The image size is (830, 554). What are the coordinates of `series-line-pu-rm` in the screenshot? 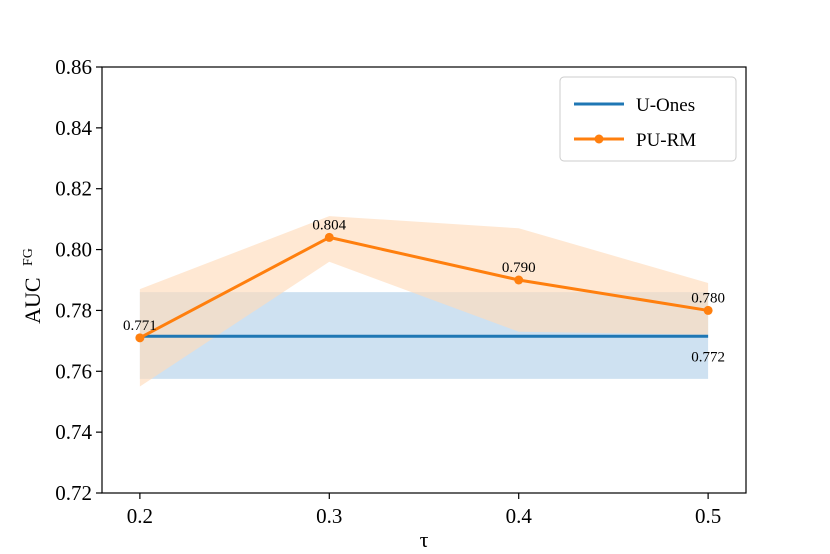 It's located at (424, 287).